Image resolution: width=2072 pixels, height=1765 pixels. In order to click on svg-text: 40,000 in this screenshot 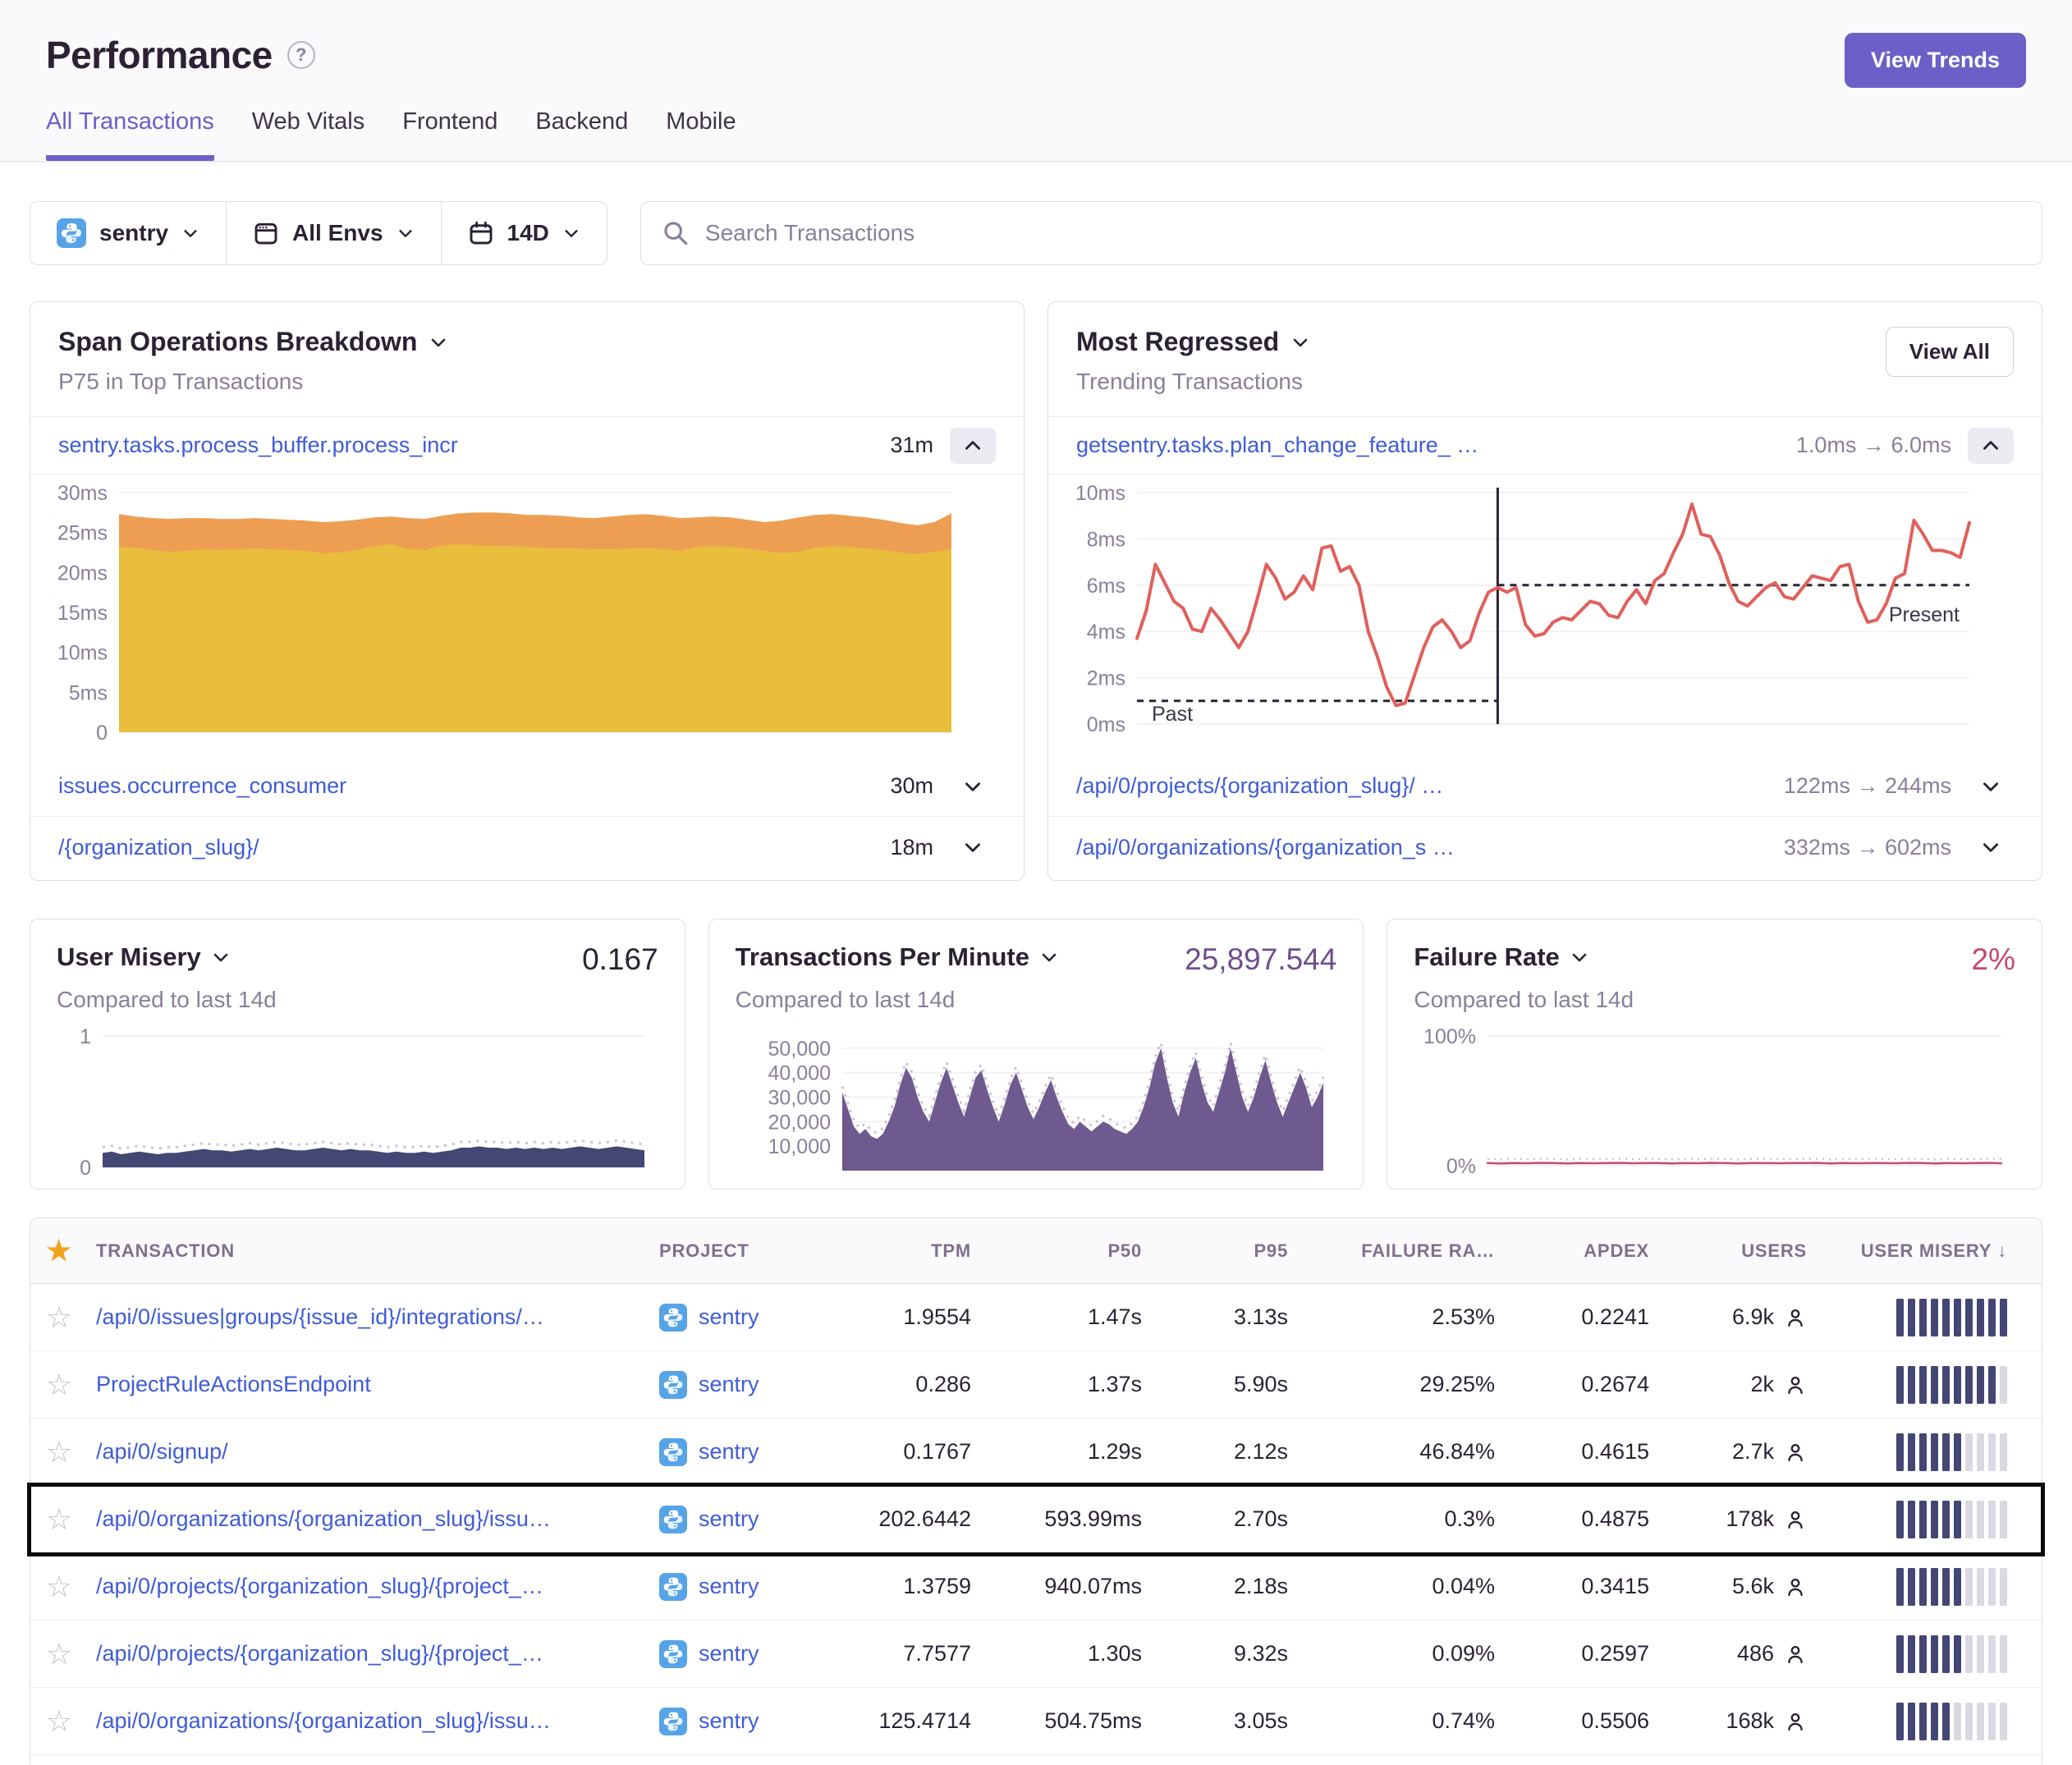, I will do `click(799, 1073)`.